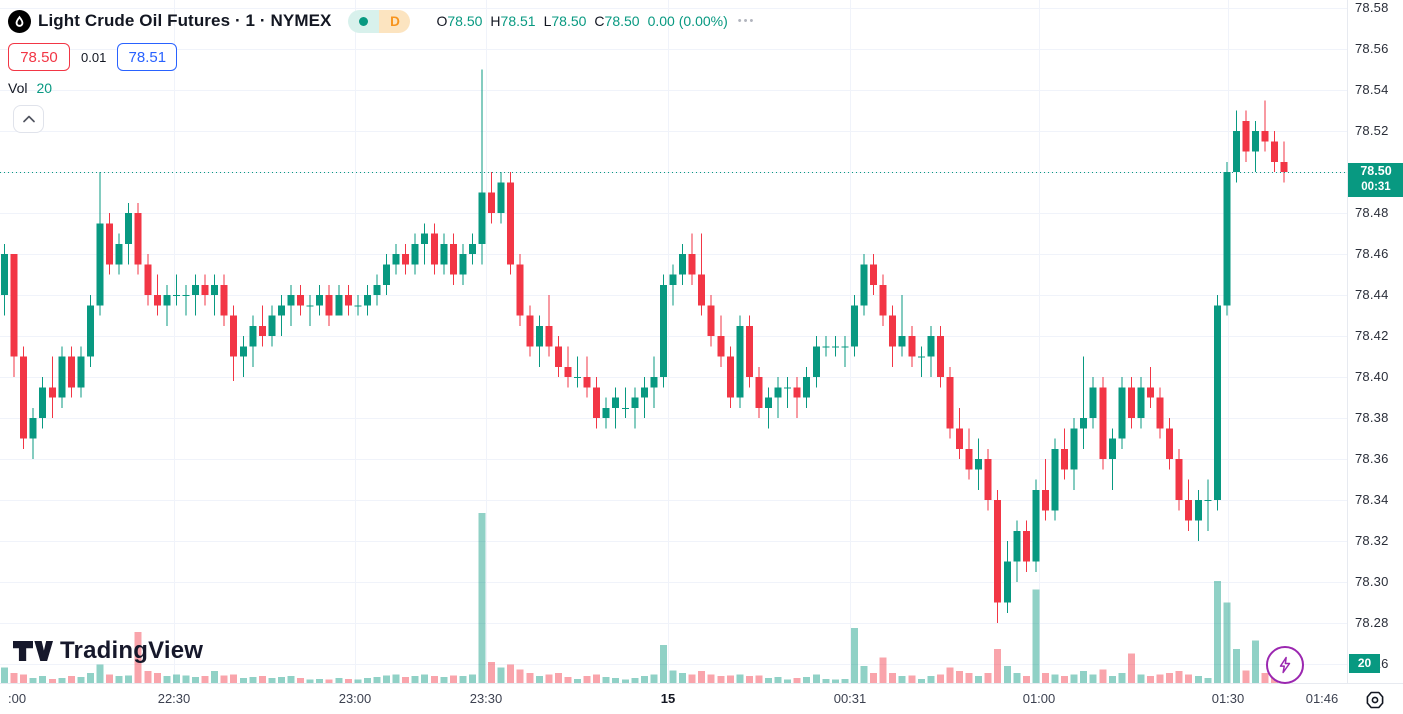  What do you see at coordinates (1372, 540) in the screenshot?
I see `price-tick-label: 78.32` at bounding box center [1372, 540].